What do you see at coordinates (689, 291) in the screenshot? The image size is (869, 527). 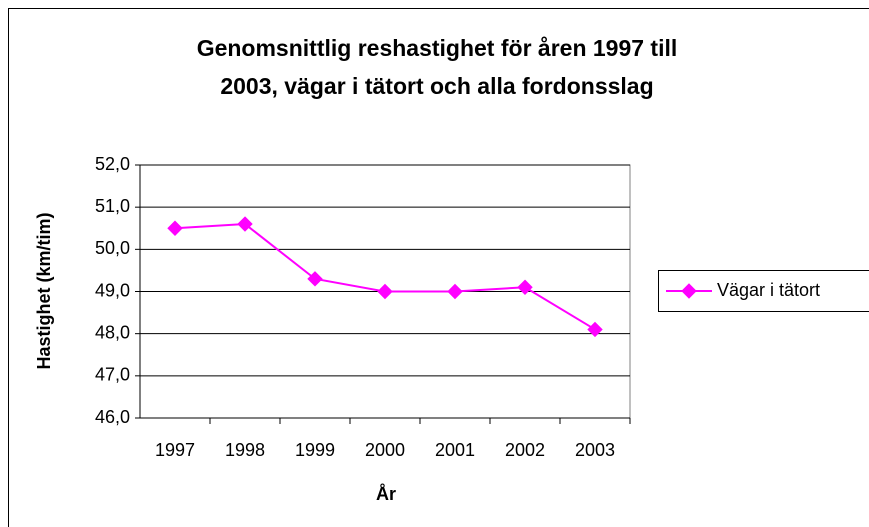 I see `legend-marker` at bounding box center [689, 291].